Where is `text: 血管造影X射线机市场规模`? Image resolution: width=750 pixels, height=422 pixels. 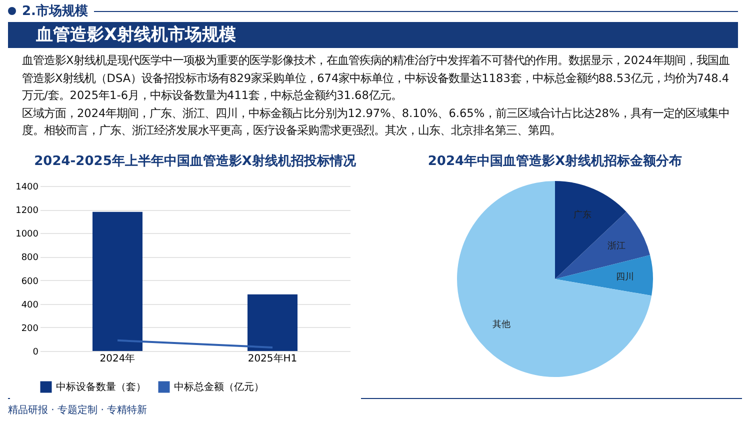 text: 血管造影X射线机市场规模 is located at coordinates (373, 35).